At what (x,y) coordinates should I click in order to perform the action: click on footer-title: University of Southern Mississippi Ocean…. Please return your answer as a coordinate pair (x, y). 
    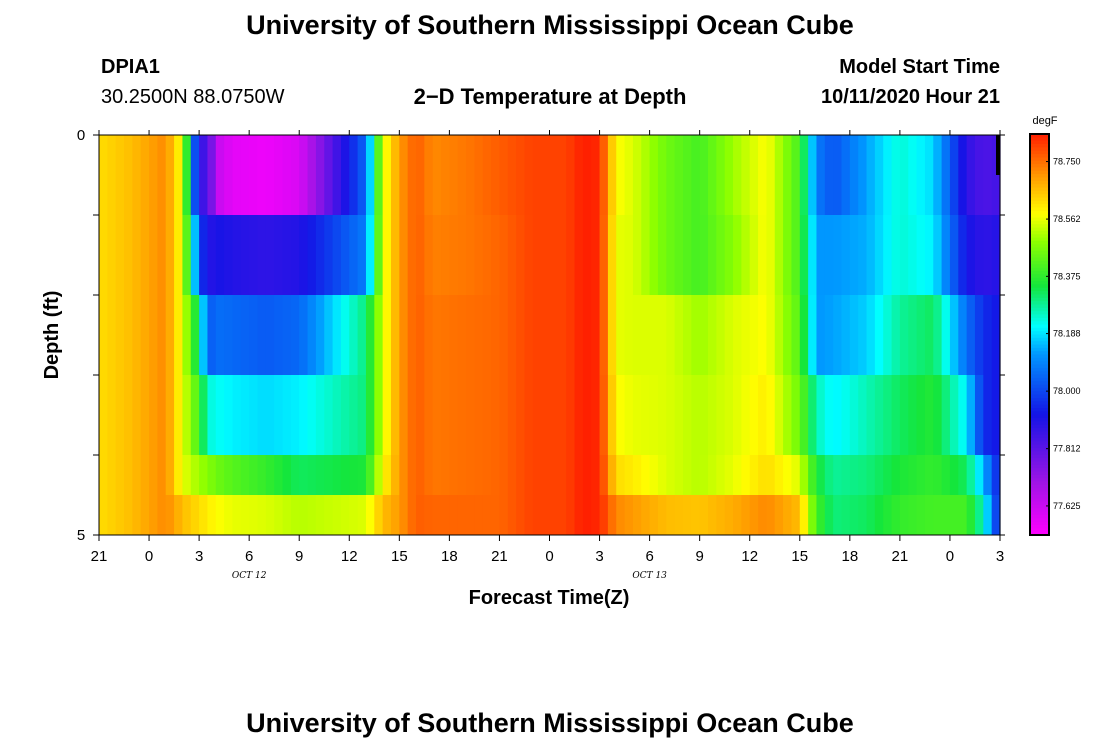
    Looking at the image, I should click on (550, 723).